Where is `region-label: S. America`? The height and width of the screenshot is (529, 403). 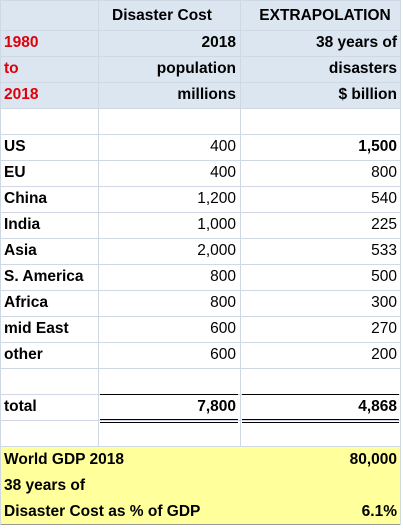 region-label: S. America is located at coordinates (44, 276).